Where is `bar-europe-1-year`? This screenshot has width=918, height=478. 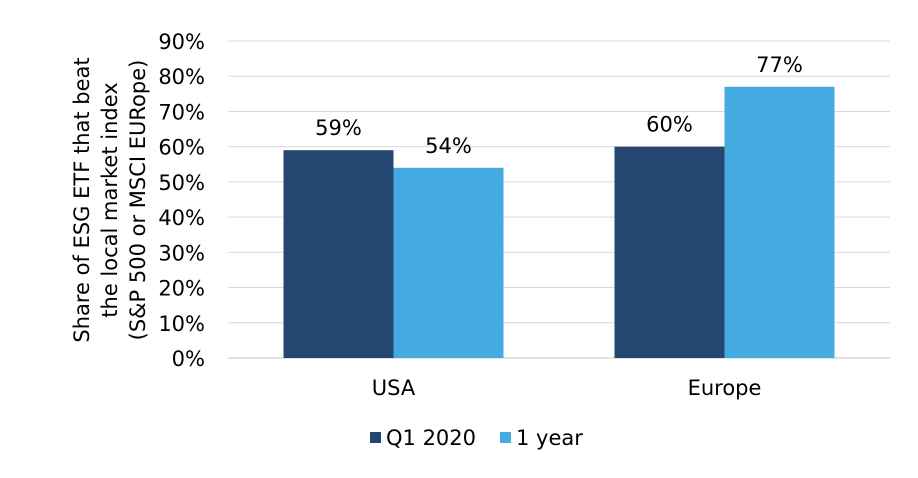
bar-europe-1-year is located at coordinates (779, 222).